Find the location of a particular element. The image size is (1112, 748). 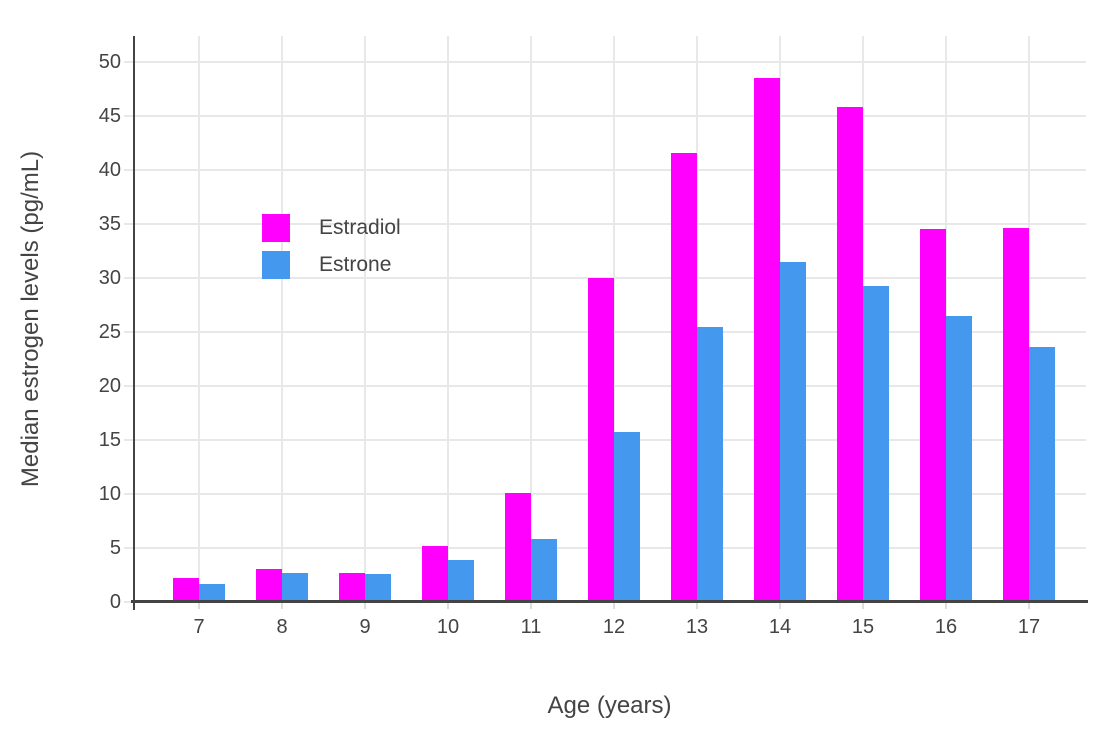

legend: Estradiol Estrone is located at coordinates (331, 251).